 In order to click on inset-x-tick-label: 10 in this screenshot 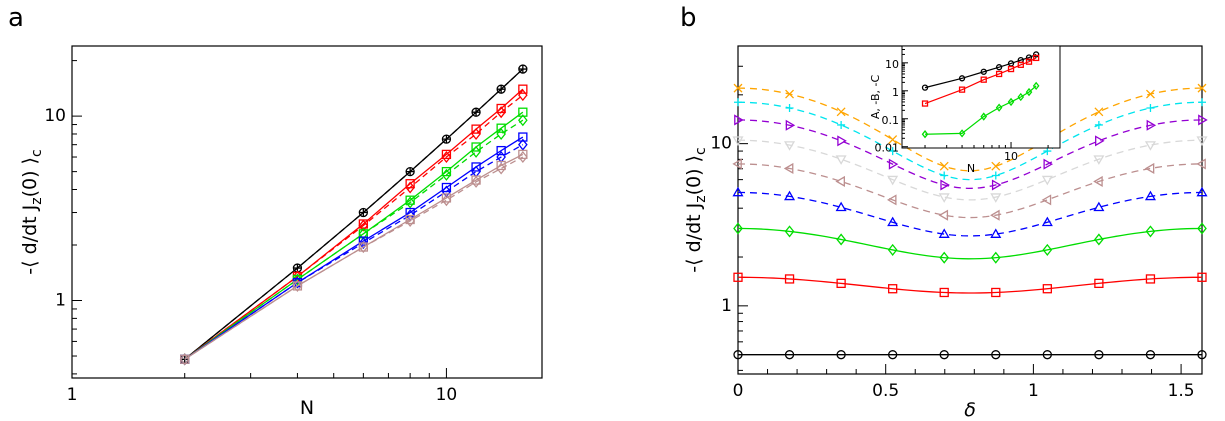, I will do `click(1011, 156)`.